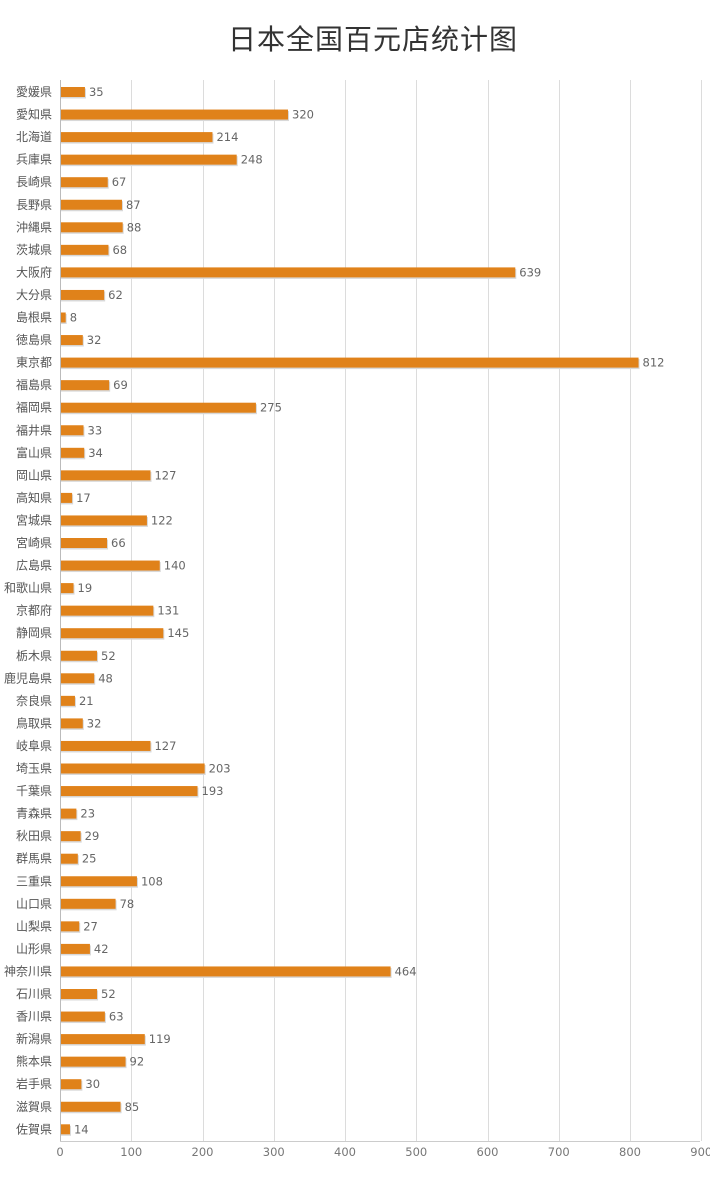 This screenshot has width=710, height=1184. I want to click on category-label: 茨城県, so click(34, 250).